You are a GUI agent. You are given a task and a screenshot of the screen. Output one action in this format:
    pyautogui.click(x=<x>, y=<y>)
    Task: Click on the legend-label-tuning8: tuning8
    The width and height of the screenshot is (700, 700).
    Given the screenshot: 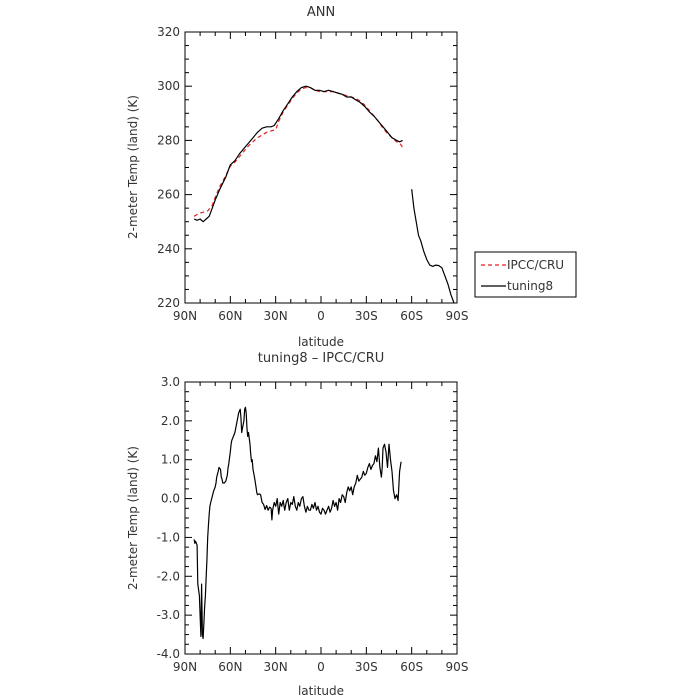 What is the action you would take?
    pyautogui.click(x=530, y=286)
    